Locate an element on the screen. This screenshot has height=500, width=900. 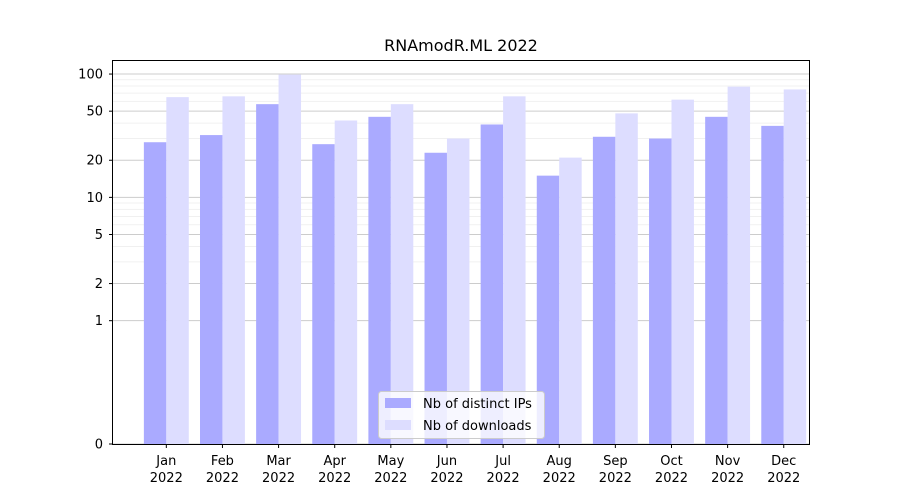
x-tick-label: Aug 2022 is located at coordinates (559, 470).